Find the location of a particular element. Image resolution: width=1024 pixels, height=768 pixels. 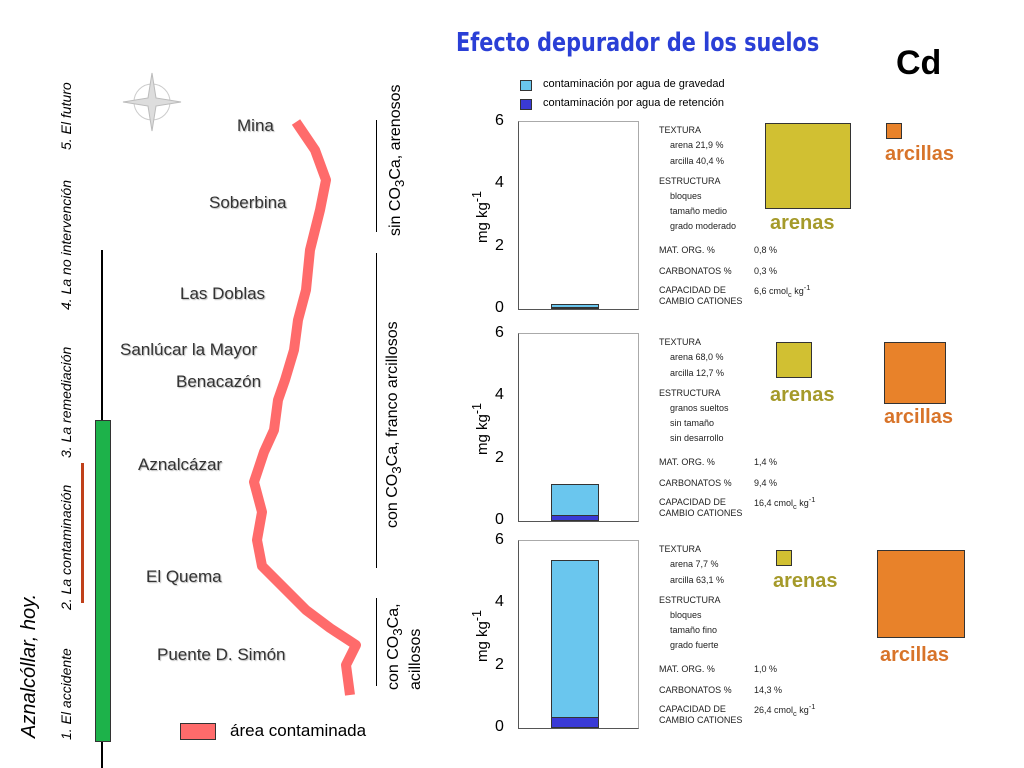

soil-arcilla: arcilla 12,7 % is located at coordinates (697, 373).